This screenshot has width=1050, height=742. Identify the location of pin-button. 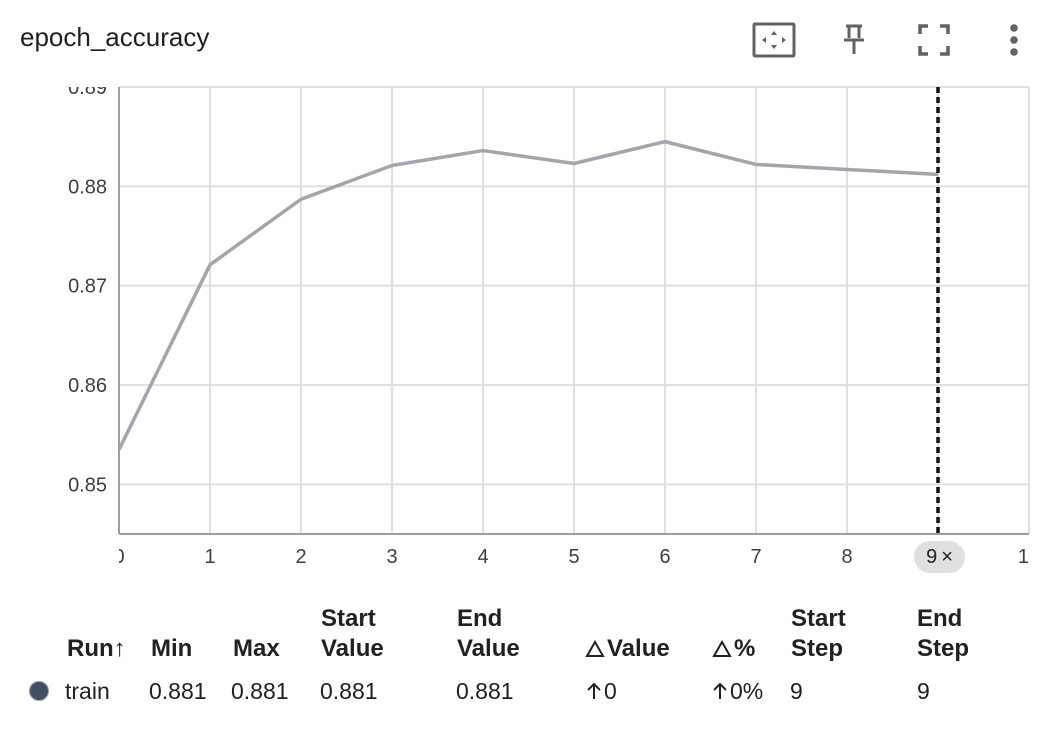
(854, 40).